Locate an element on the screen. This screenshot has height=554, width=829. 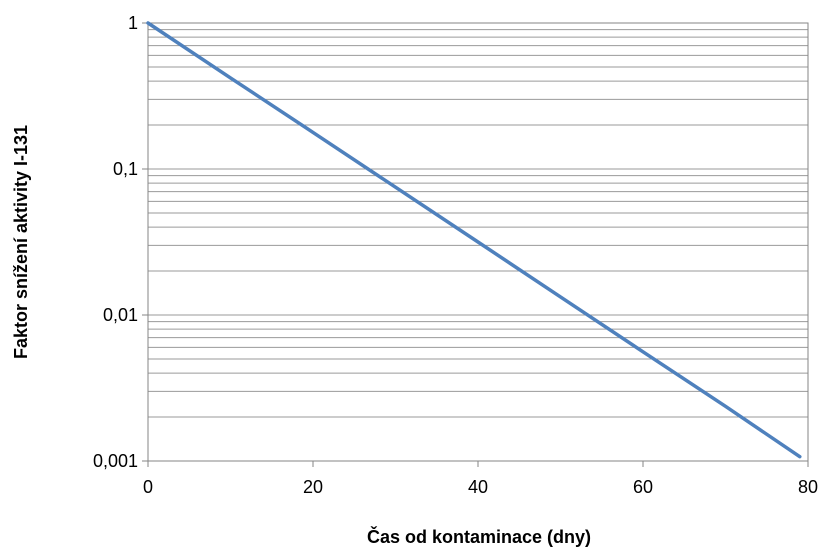
y-tick-label: 0,01 is located at coordinates (120, 315).